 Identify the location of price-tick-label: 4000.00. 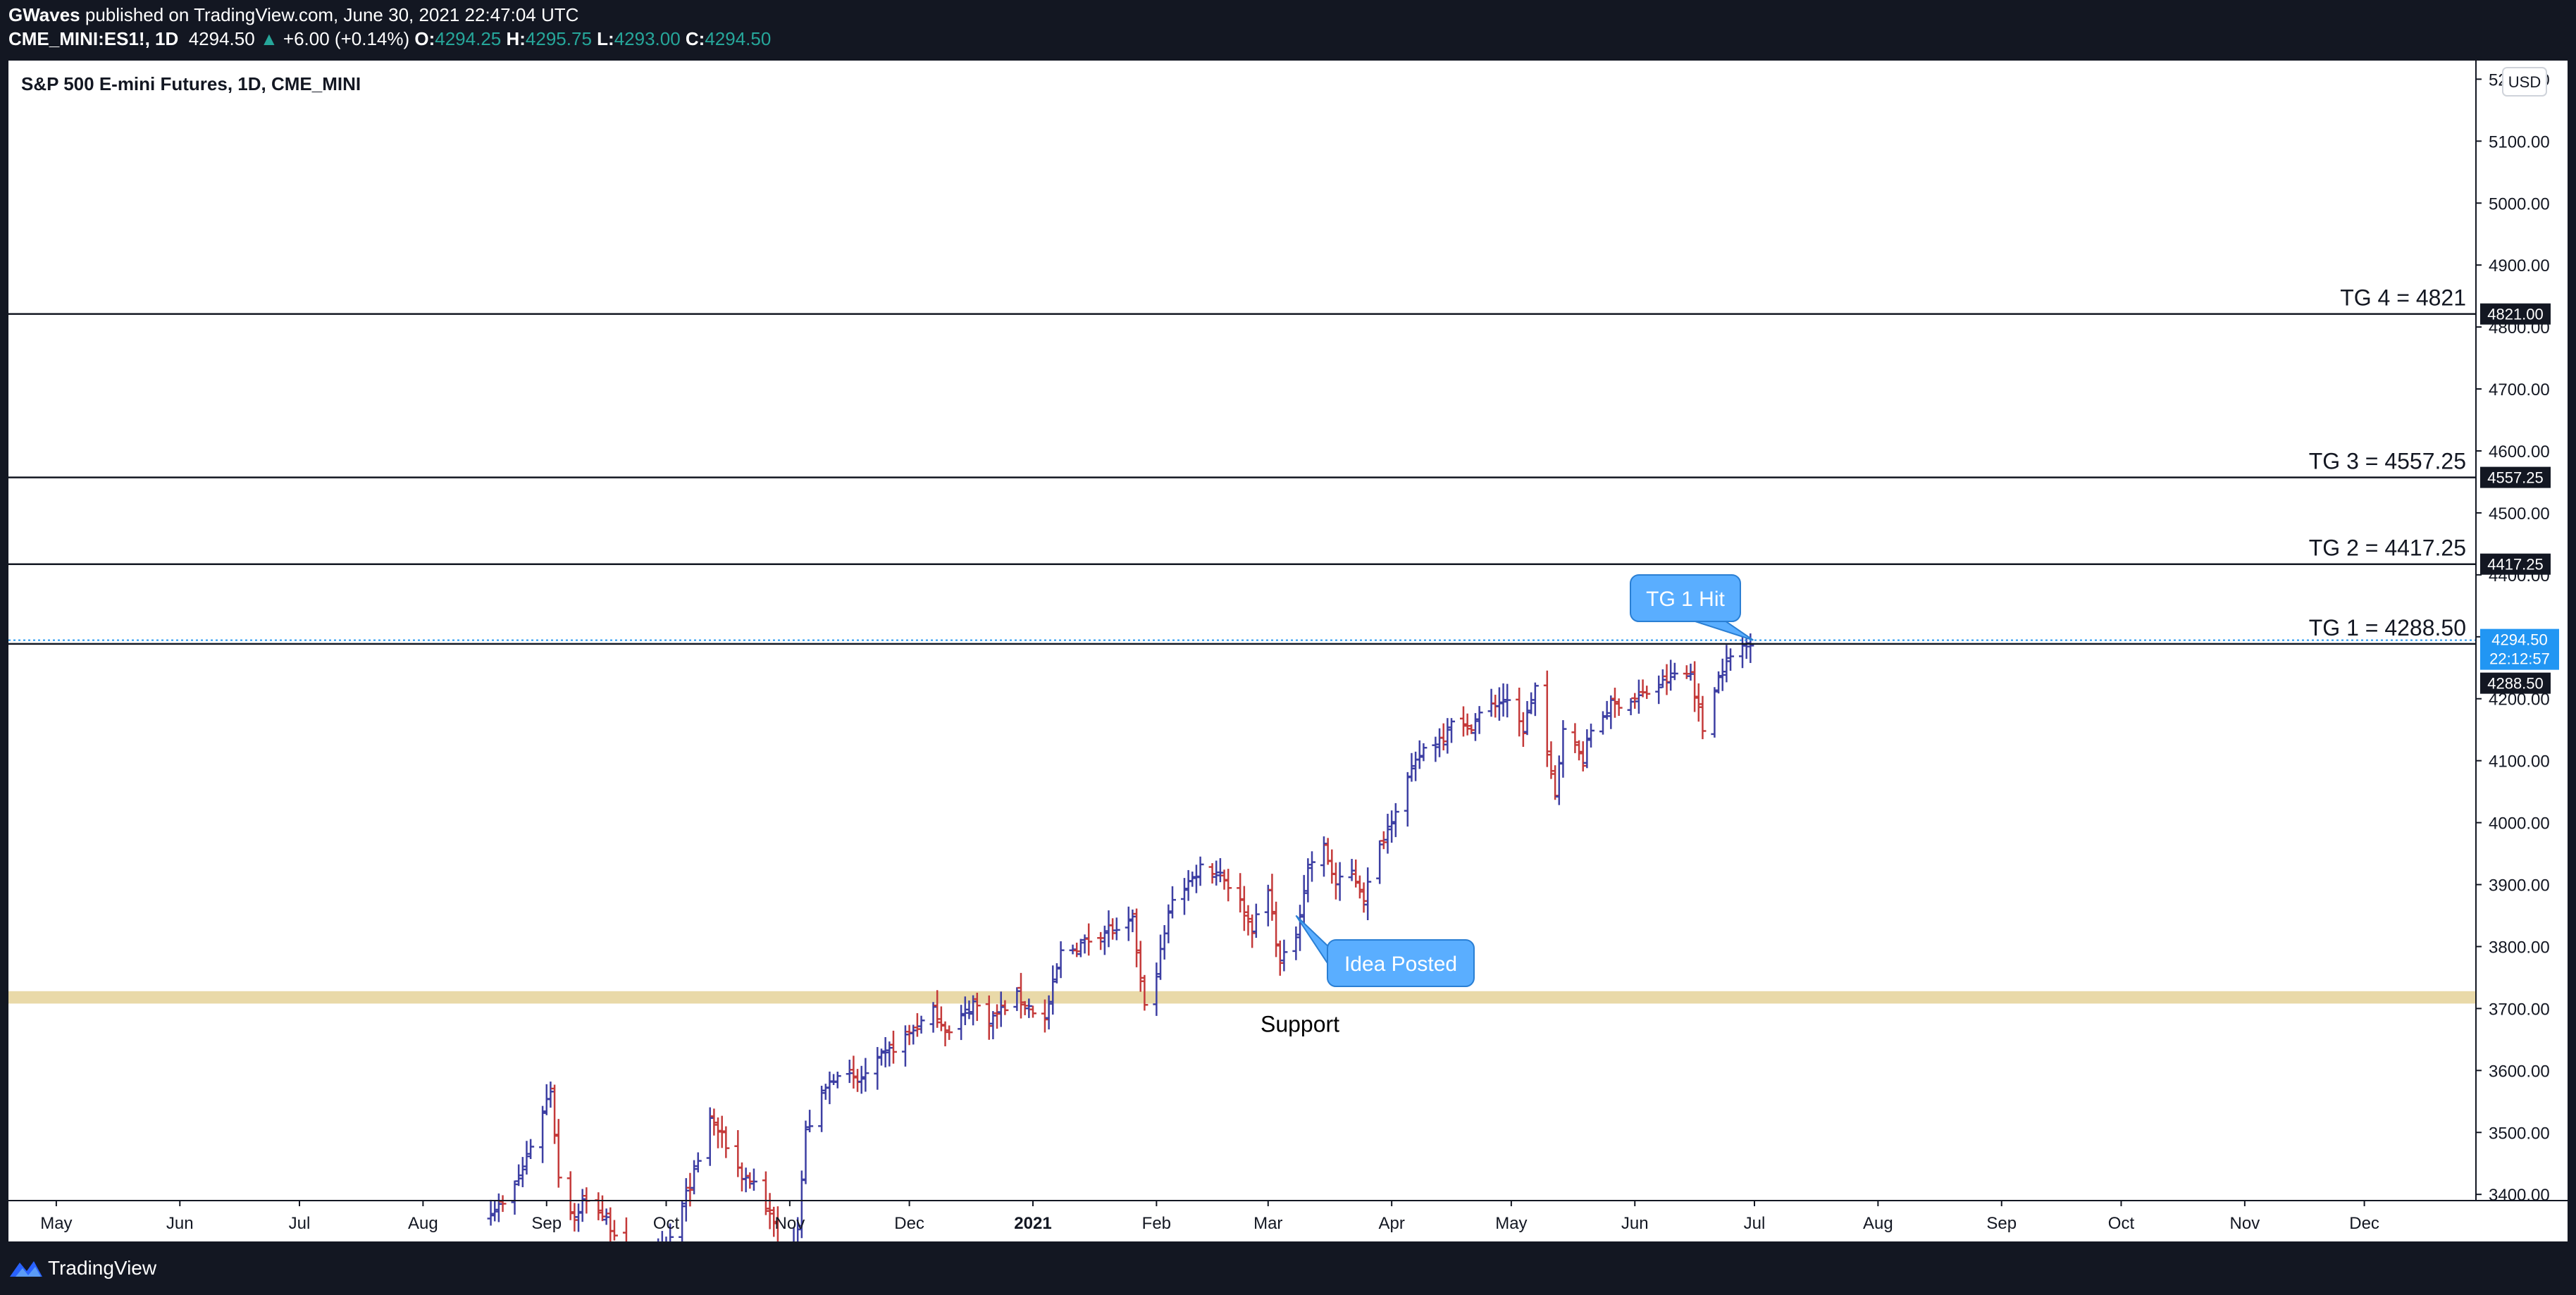
(2519, 824).